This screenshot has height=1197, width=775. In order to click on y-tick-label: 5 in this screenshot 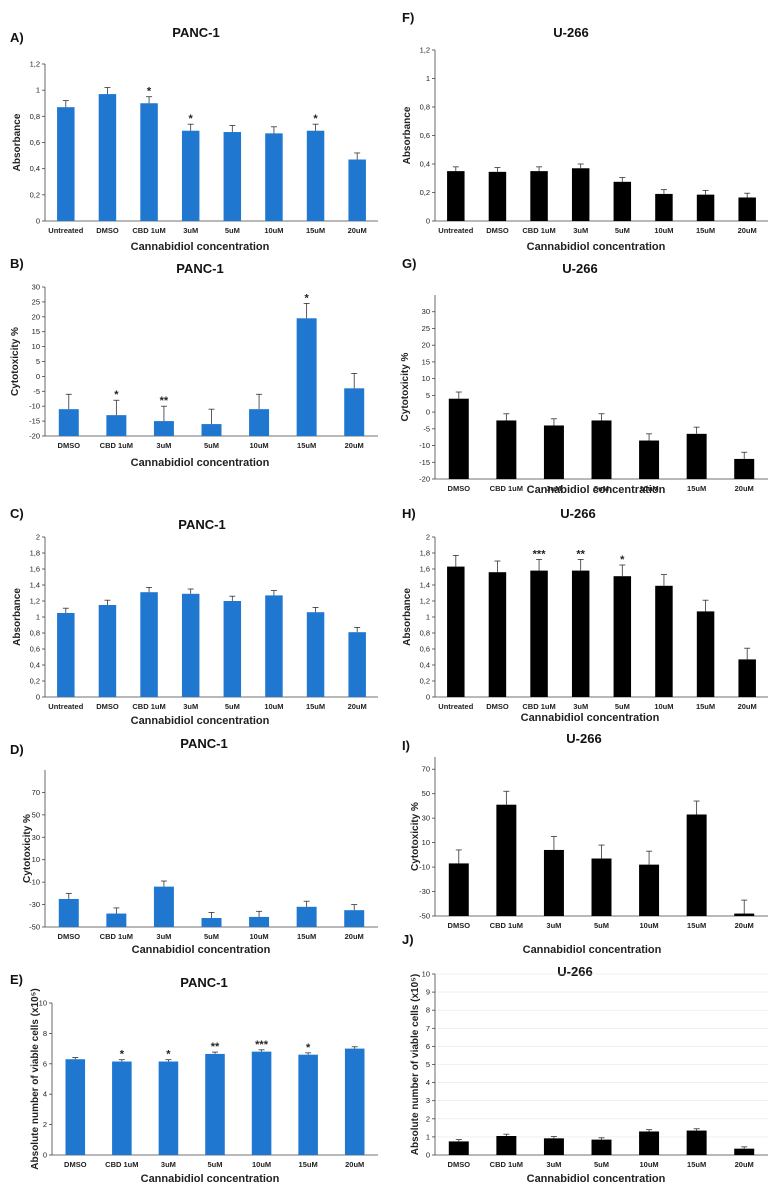, I will do `click(428, 395)`.